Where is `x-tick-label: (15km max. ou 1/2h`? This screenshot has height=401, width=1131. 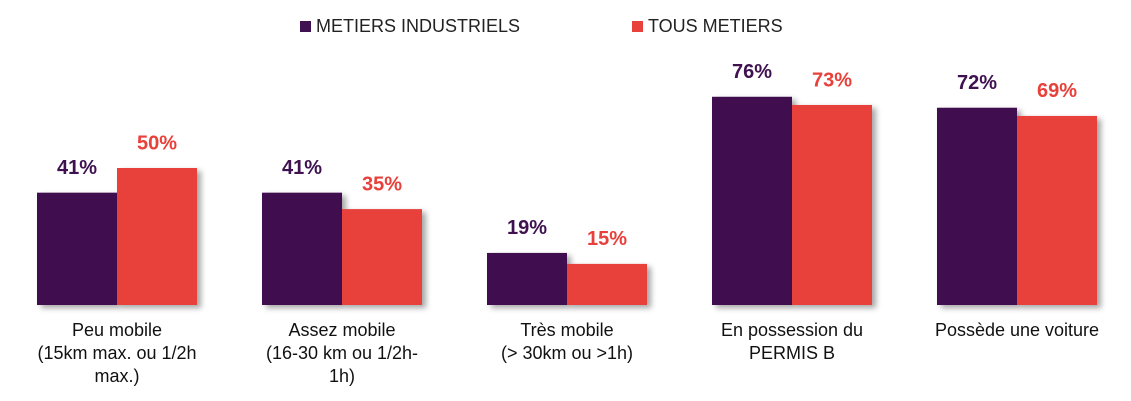 x-tick-label: (15km max. ou 1/2h is located at coordinates (116, 353).